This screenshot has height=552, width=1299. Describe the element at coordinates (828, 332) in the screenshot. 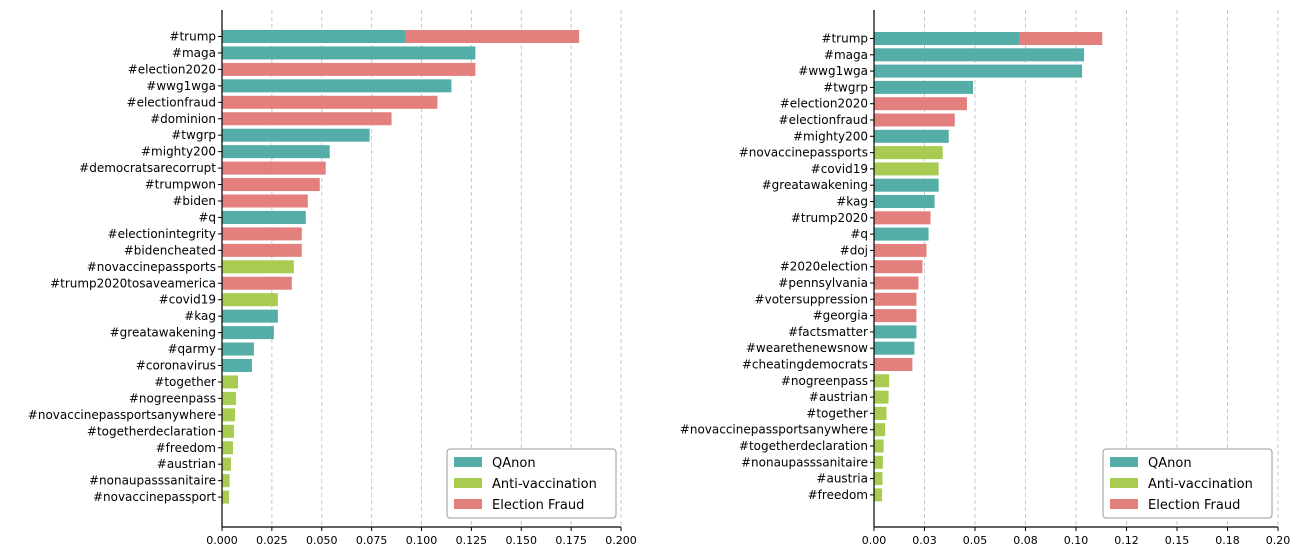

I see `category-label: #factsmatter` at that location.